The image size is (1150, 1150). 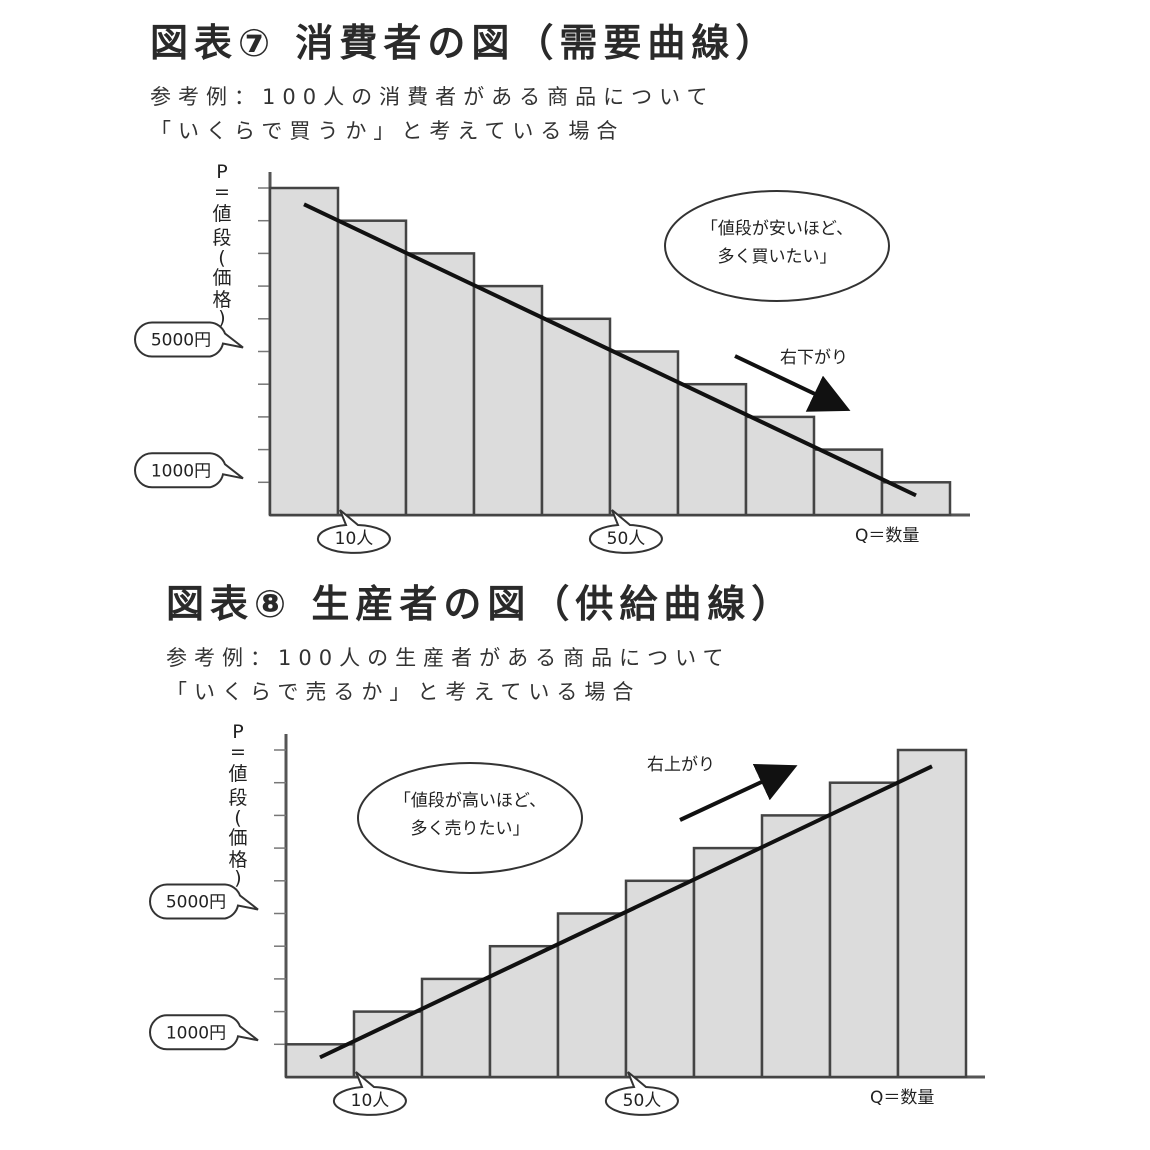 What do you see at coordinates (902, 1098) in the screenshot?
I see `chart8-xlabel: Q＝数量` at bounding box center [902, 1098].